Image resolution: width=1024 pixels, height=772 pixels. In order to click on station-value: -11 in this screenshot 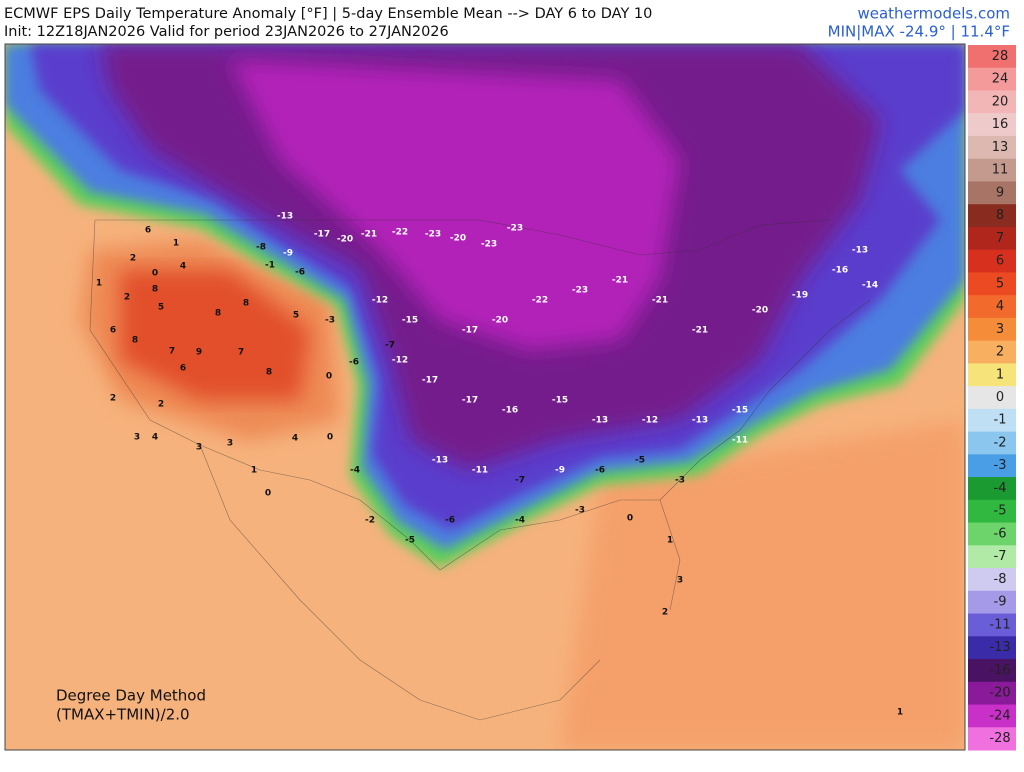, I will do `click(480, 471)`.